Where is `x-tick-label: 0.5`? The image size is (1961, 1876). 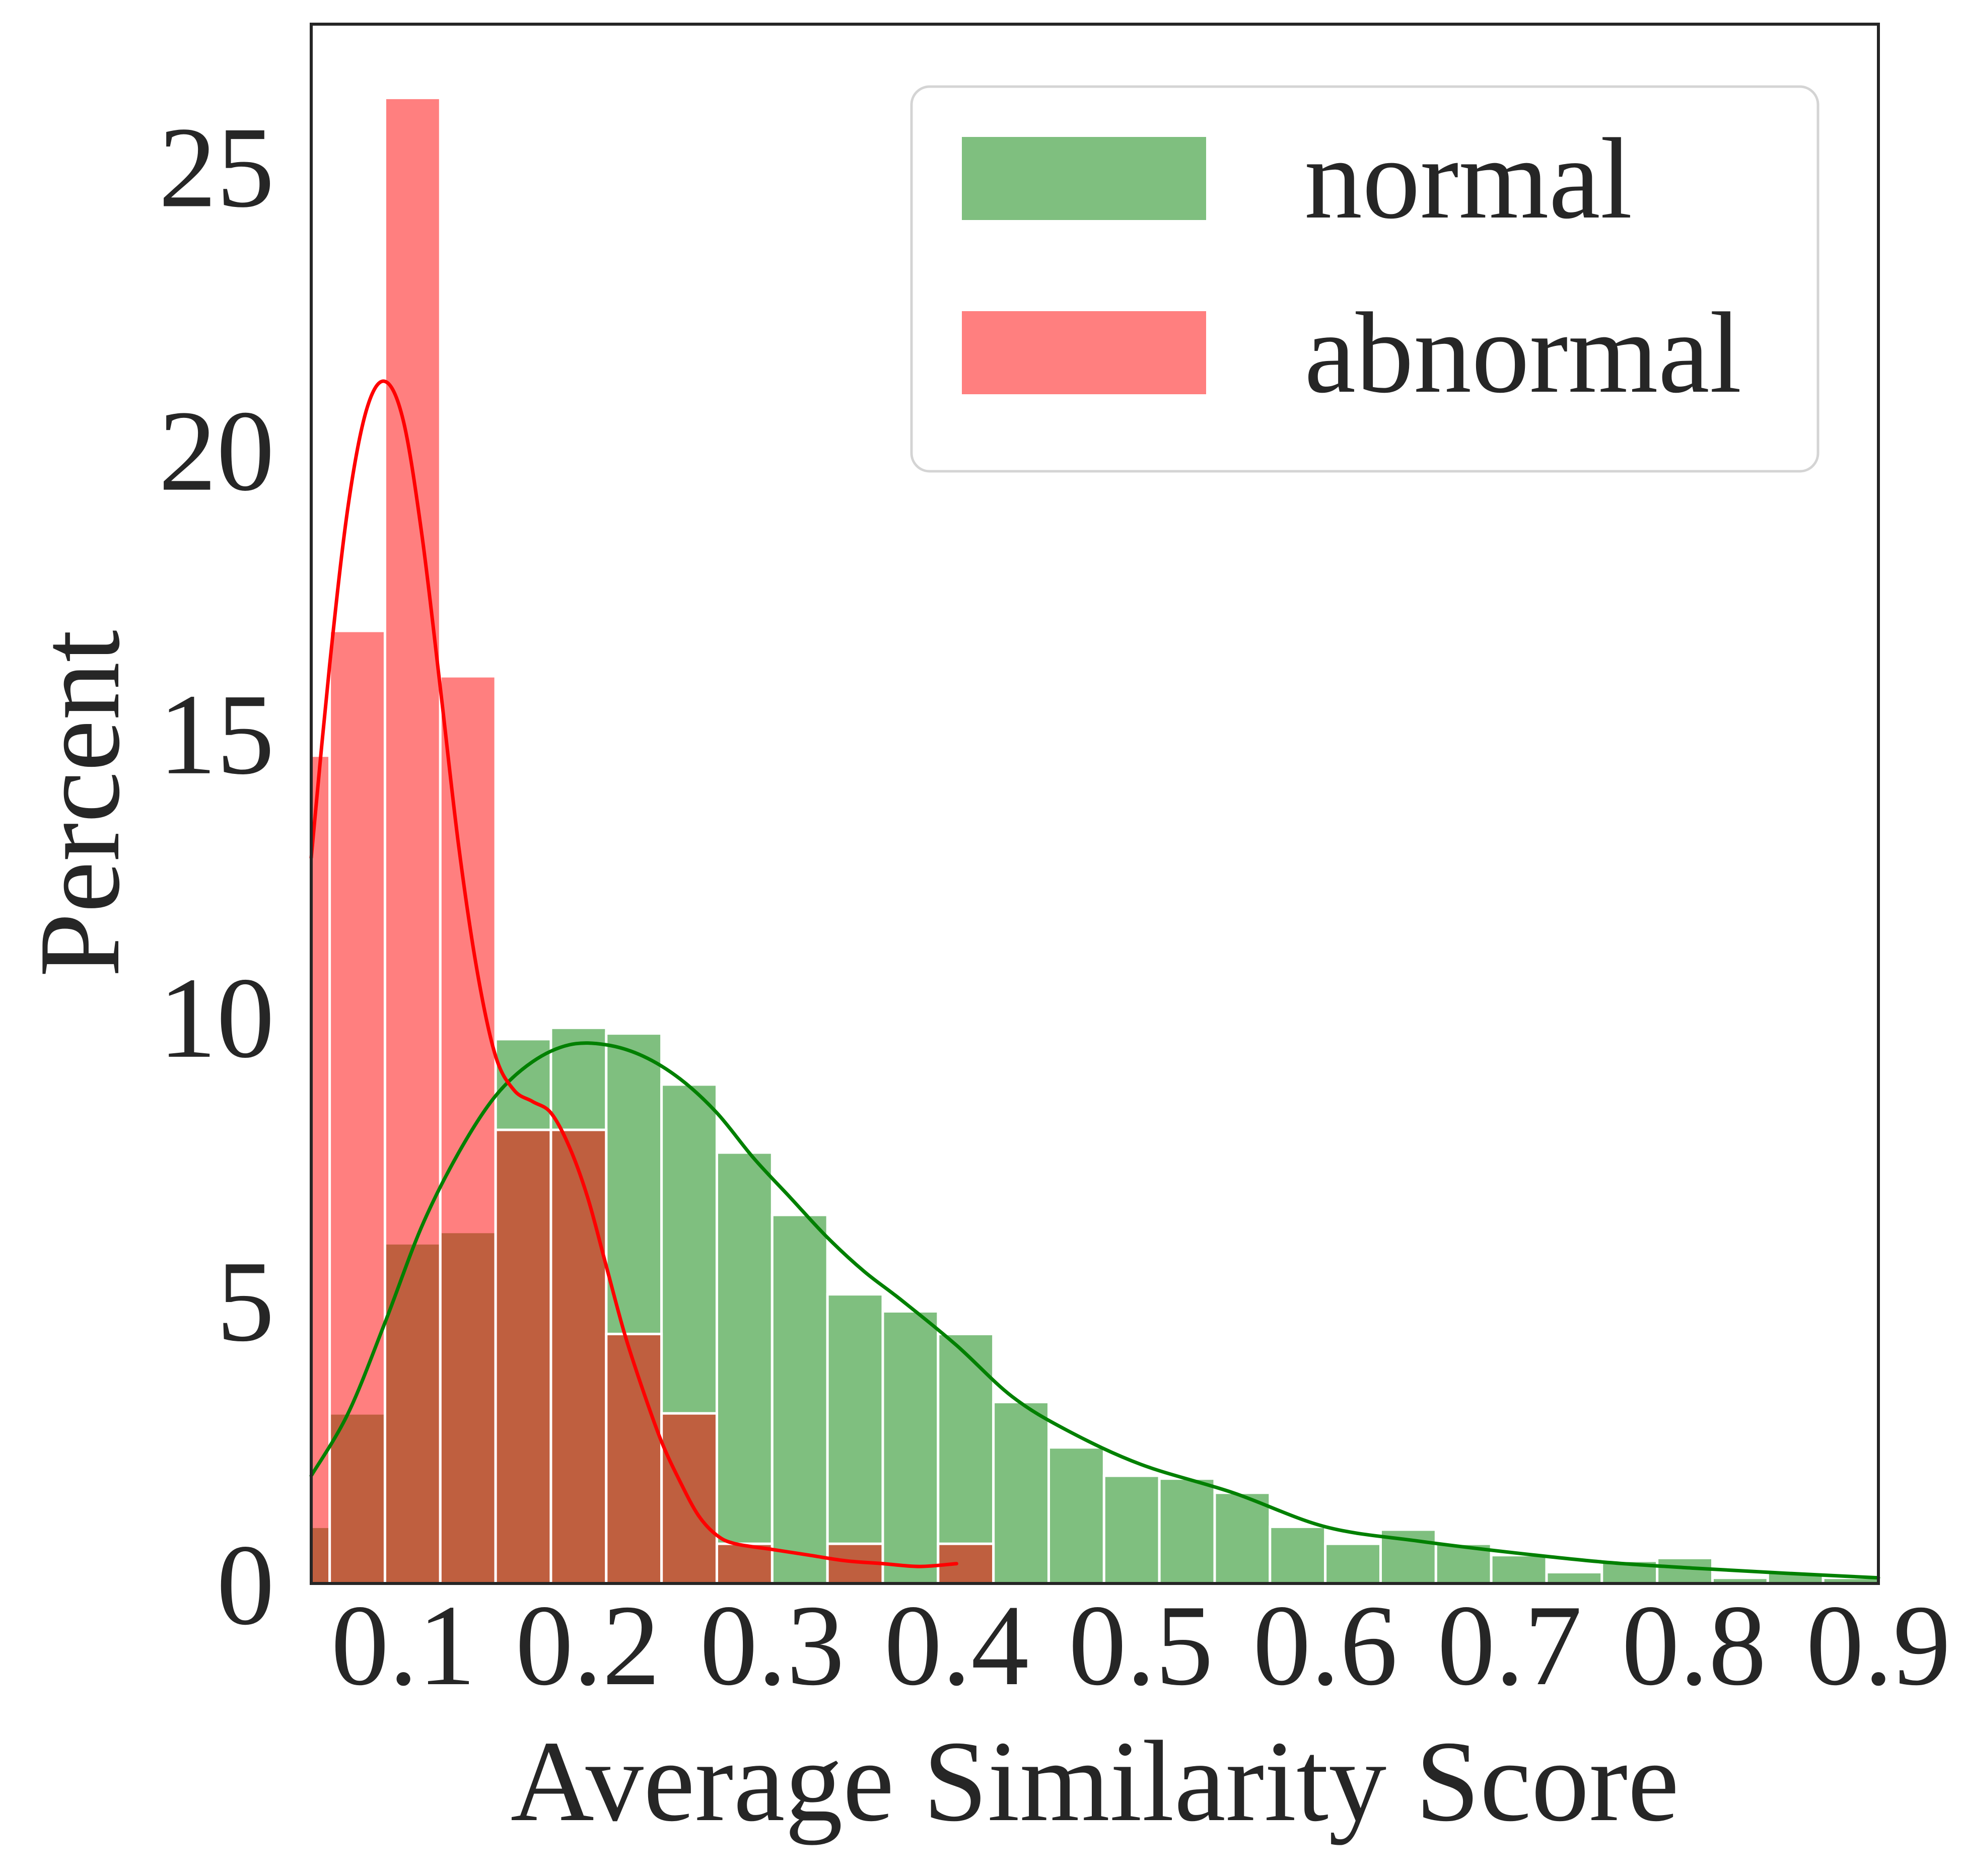 x-tick-label: 0.5 is located at coordinates (1142, 1645).